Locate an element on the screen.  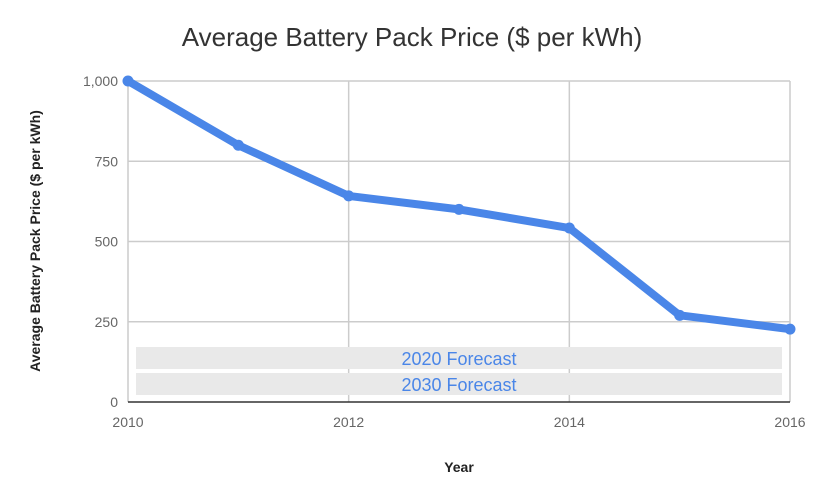
y-axis-ticks: 0 250 500 750 1,000 is located at coordinates (100, 241).